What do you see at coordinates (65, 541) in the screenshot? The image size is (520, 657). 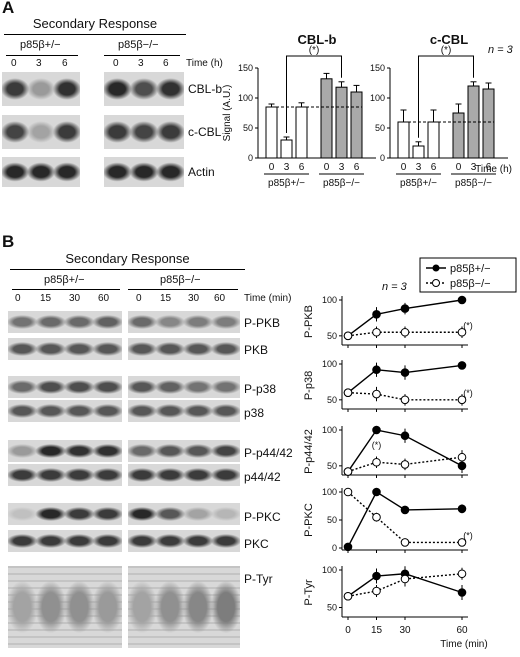 I see `blot-pkc-het` at bounding box center [65, 541].